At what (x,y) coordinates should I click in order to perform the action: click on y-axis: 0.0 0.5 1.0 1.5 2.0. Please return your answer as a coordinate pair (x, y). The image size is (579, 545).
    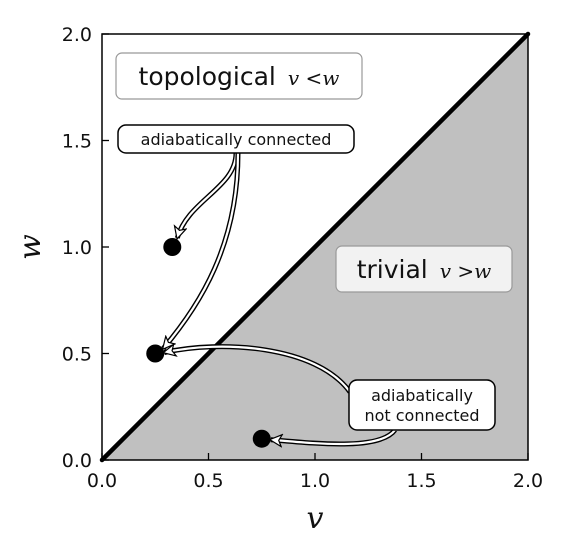
    Looking at the image, I should click on (85, 248).